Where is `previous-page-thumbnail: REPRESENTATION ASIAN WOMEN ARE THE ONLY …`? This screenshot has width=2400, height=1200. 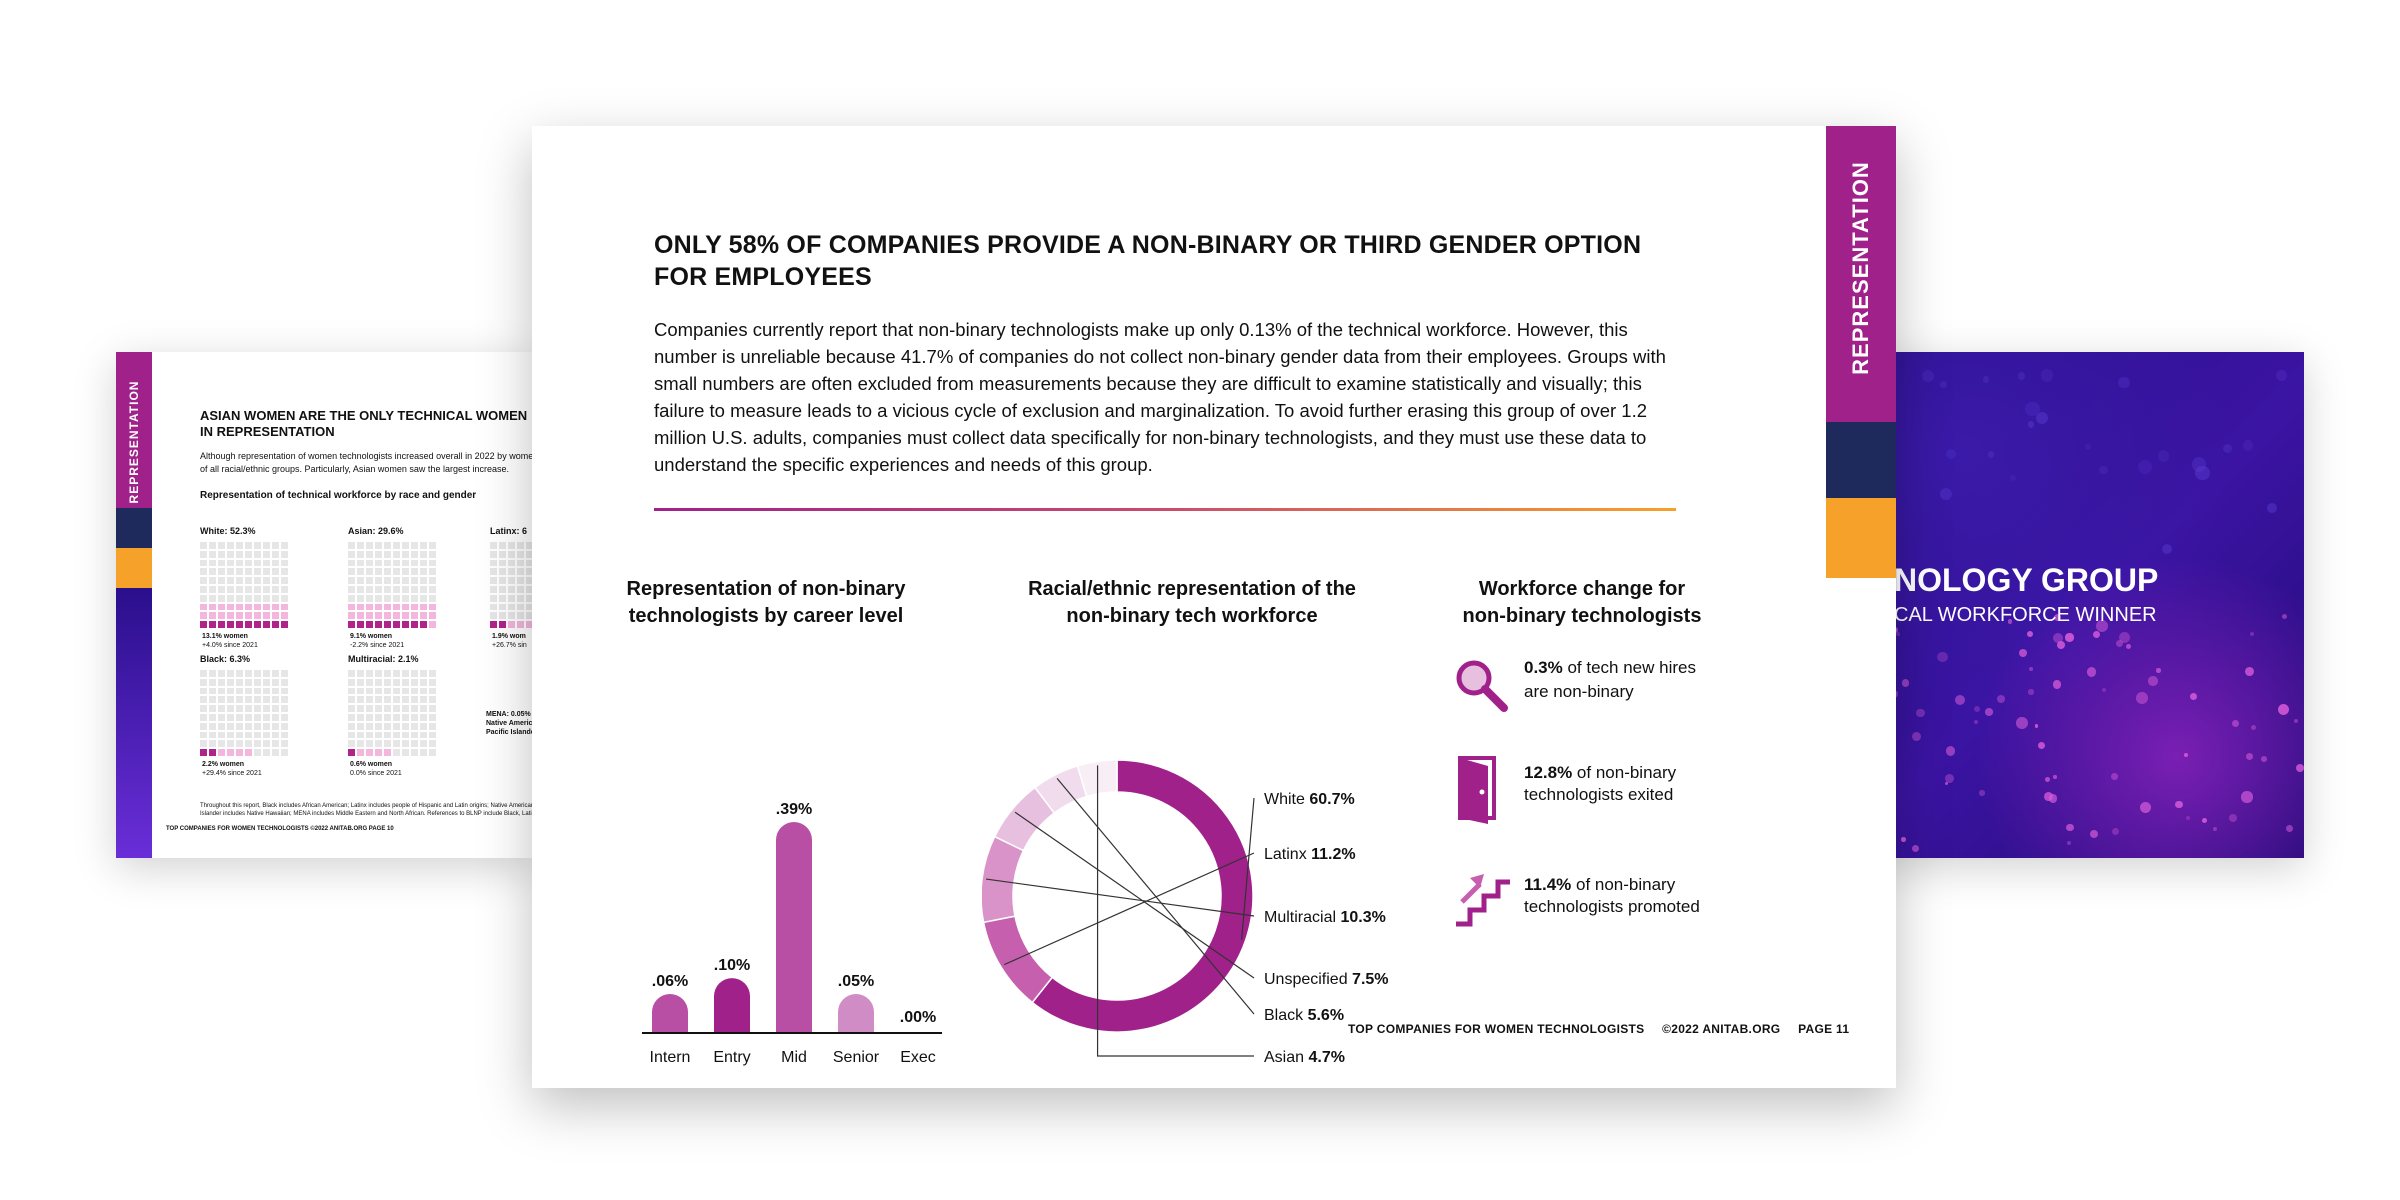 previous-page-thumbnail: REPRESENTATION ASIAN WOMEN ARE THE ONLY … is located at coordinates (326, 605).